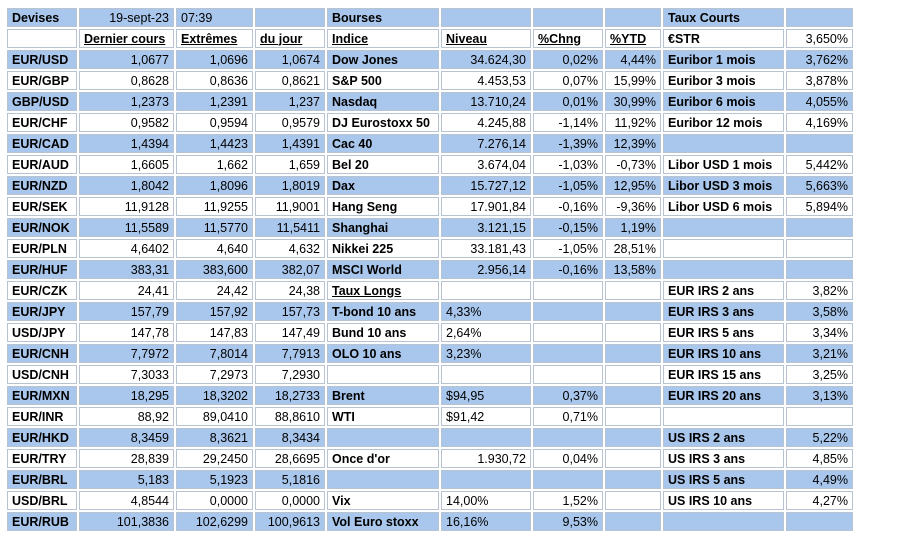  What do you see at coordinates (486, 227) in the screenshot?
I see `index-level: 3.121,15` at bounding box center [486, 227].